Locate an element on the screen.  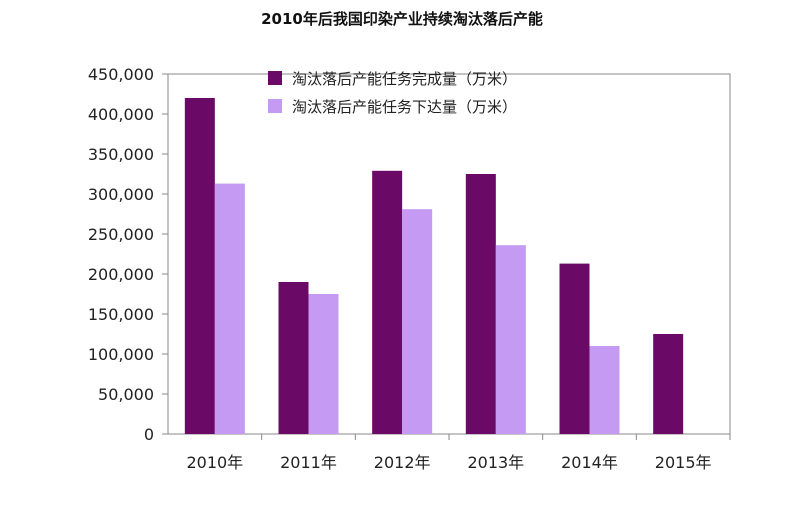
bar-assigned-2011年 is located at coordinates (323, 364).